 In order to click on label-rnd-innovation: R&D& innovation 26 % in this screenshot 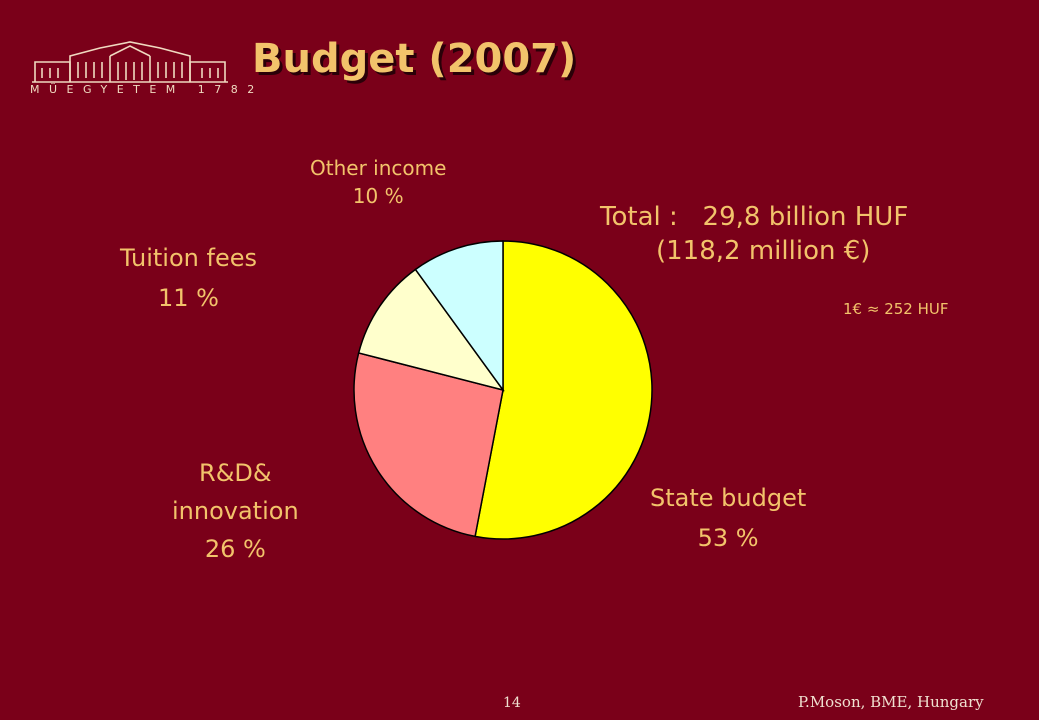, I will do `click(235, 511)`.